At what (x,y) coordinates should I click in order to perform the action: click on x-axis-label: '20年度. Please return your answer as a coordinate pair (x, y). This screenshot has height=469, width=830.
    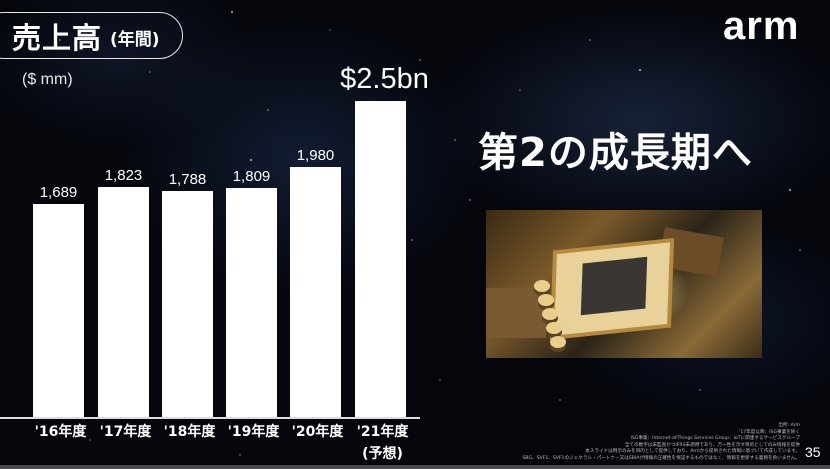
    Looking at the image, I should click on (317, 432).